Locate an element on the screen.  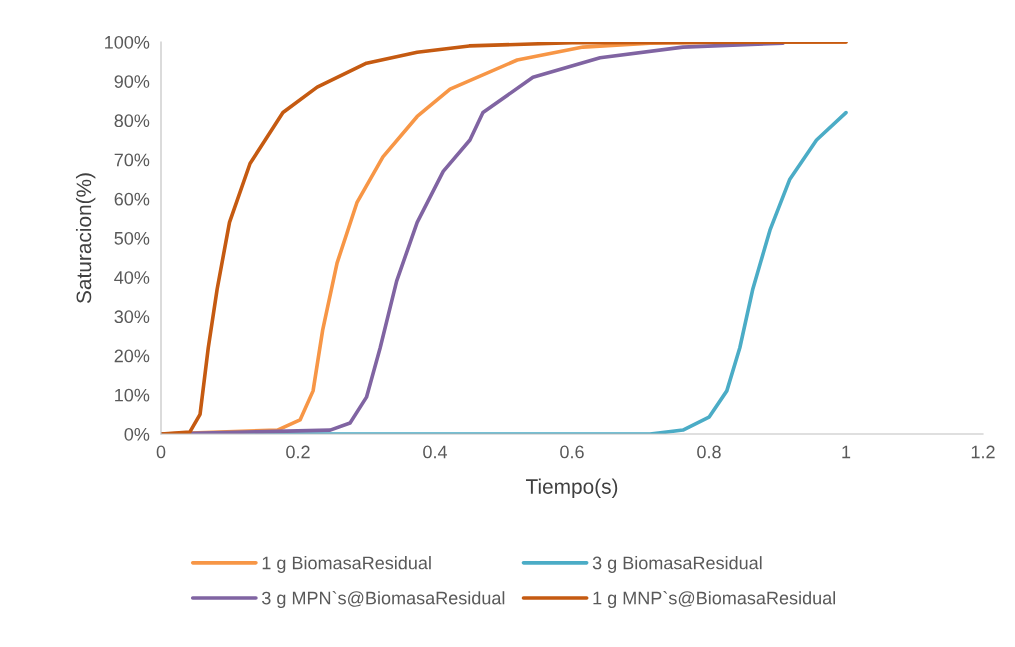
x-tick-label: 0.8 is located at coordinates (709, 452).